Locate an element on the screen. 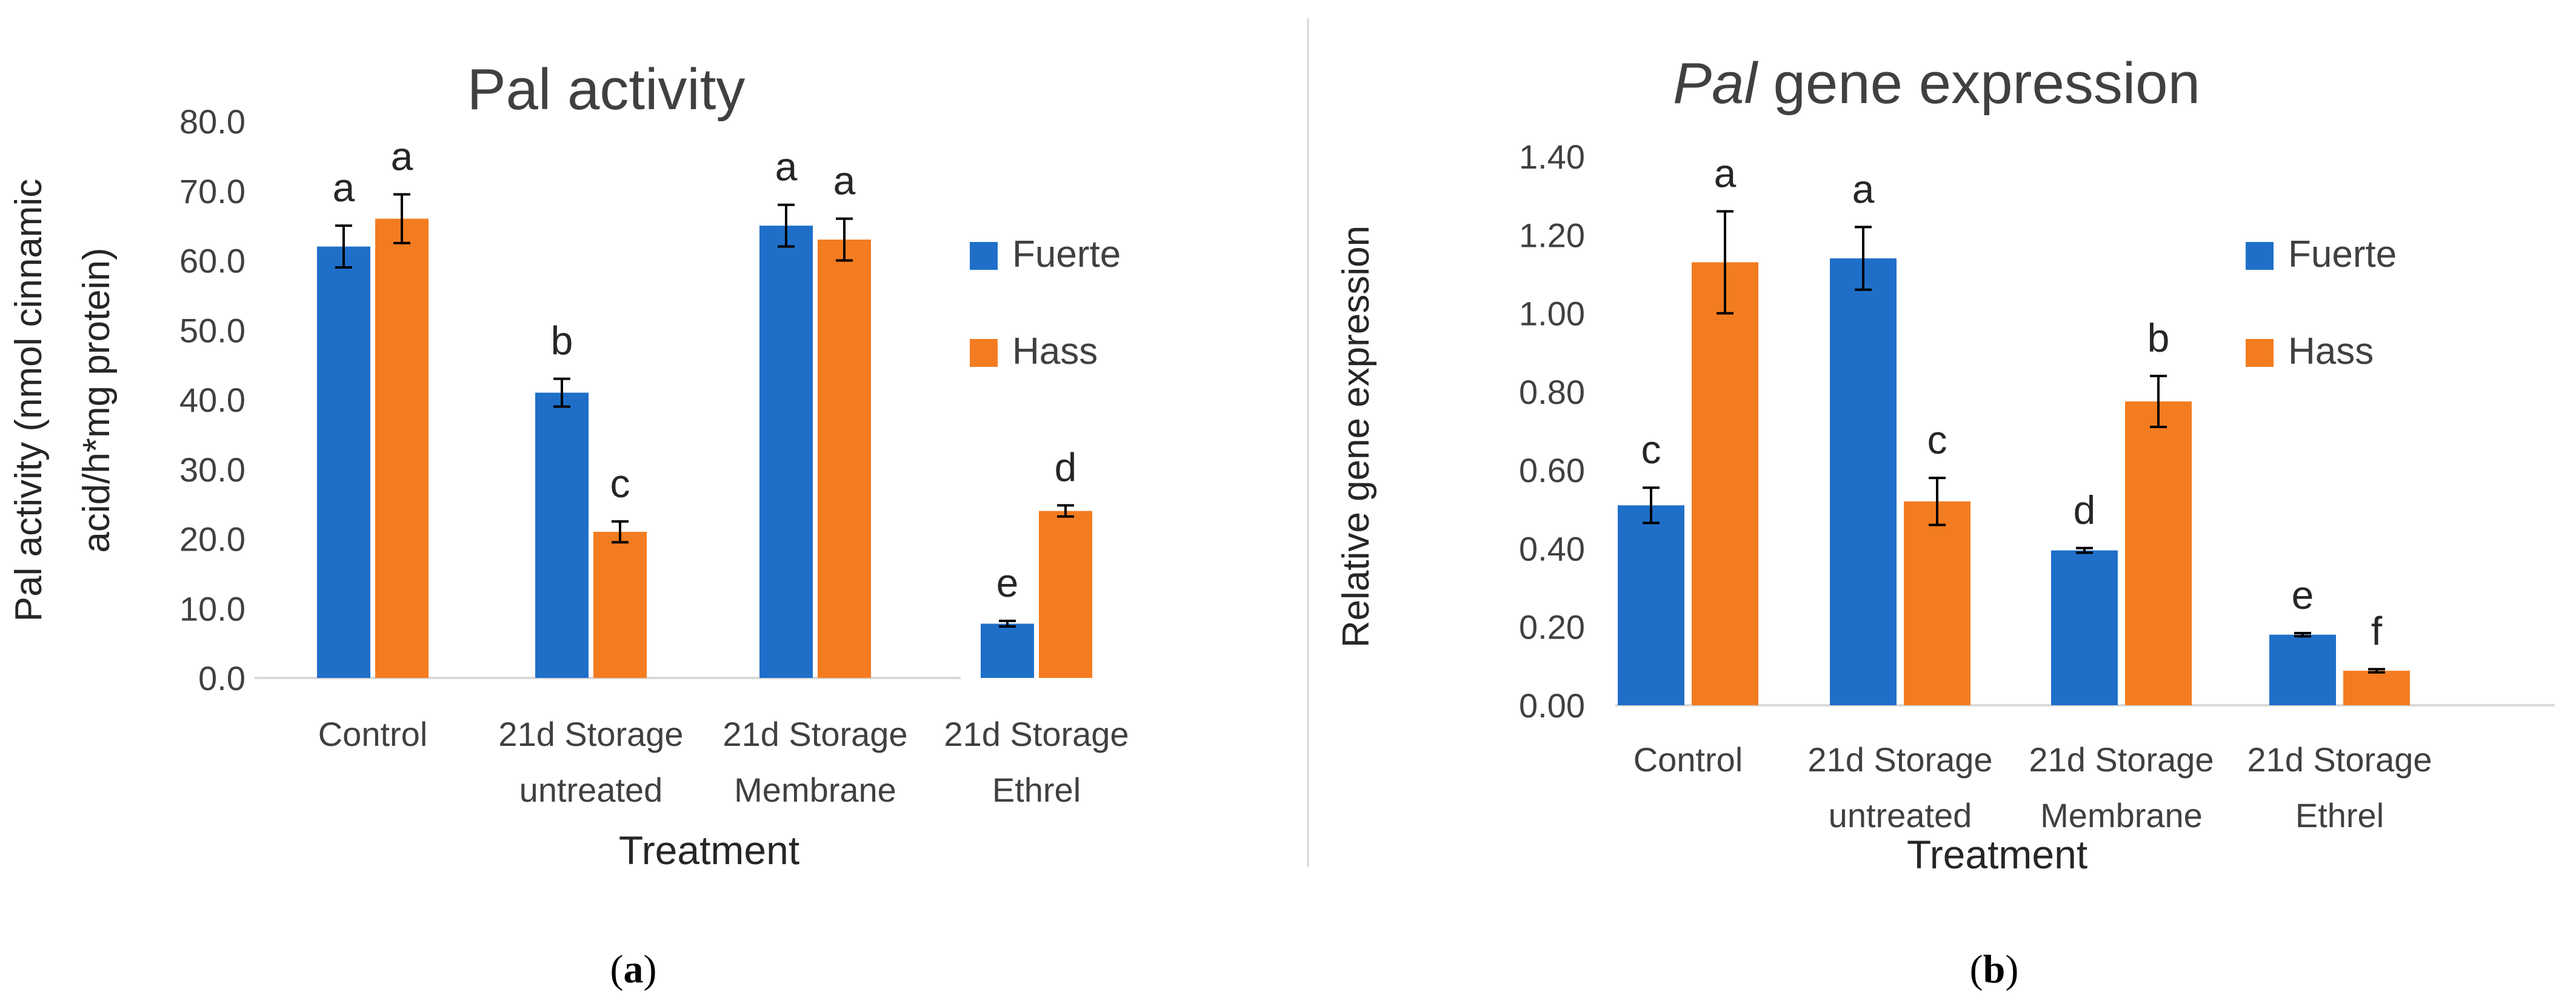 The image size is (2576, 1003). panel-label-letter: b is located at coordinates (1995, 969).